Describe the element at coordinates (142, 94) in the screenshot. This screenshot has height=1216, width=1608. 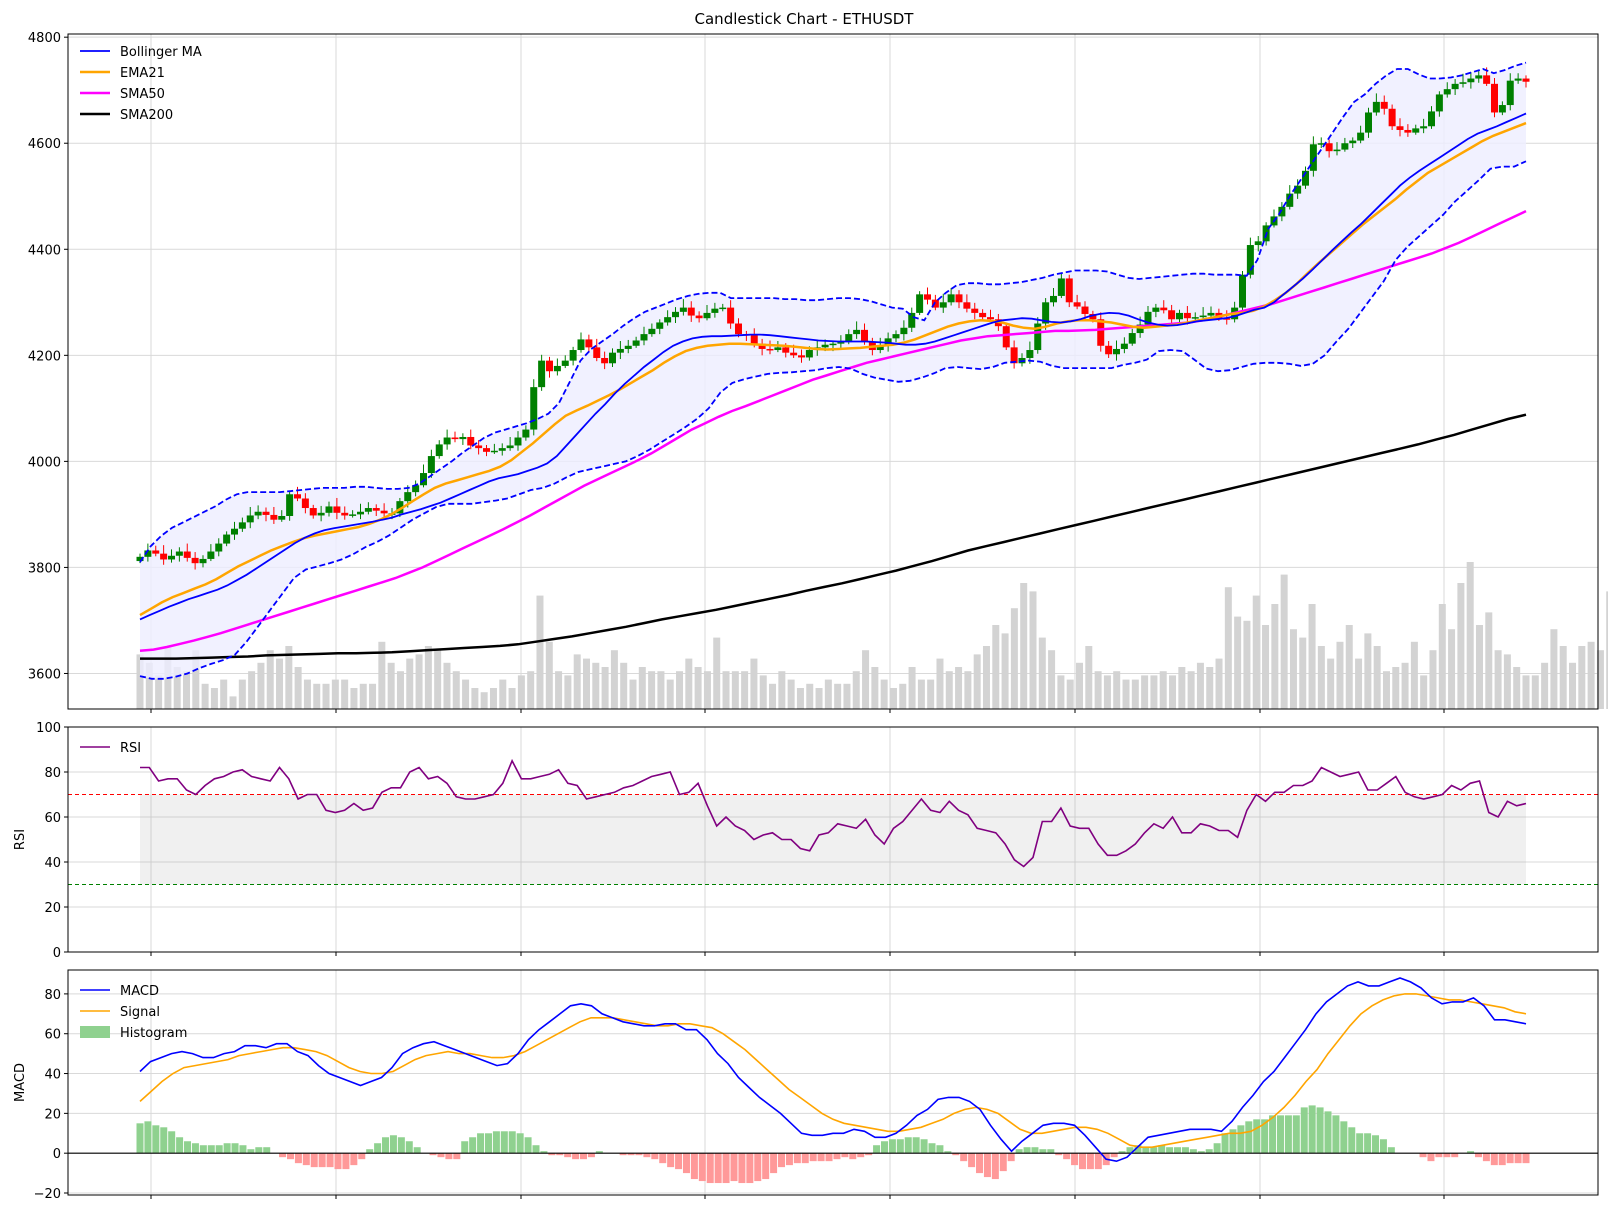
I see `legend-label: SMA50` at that location.